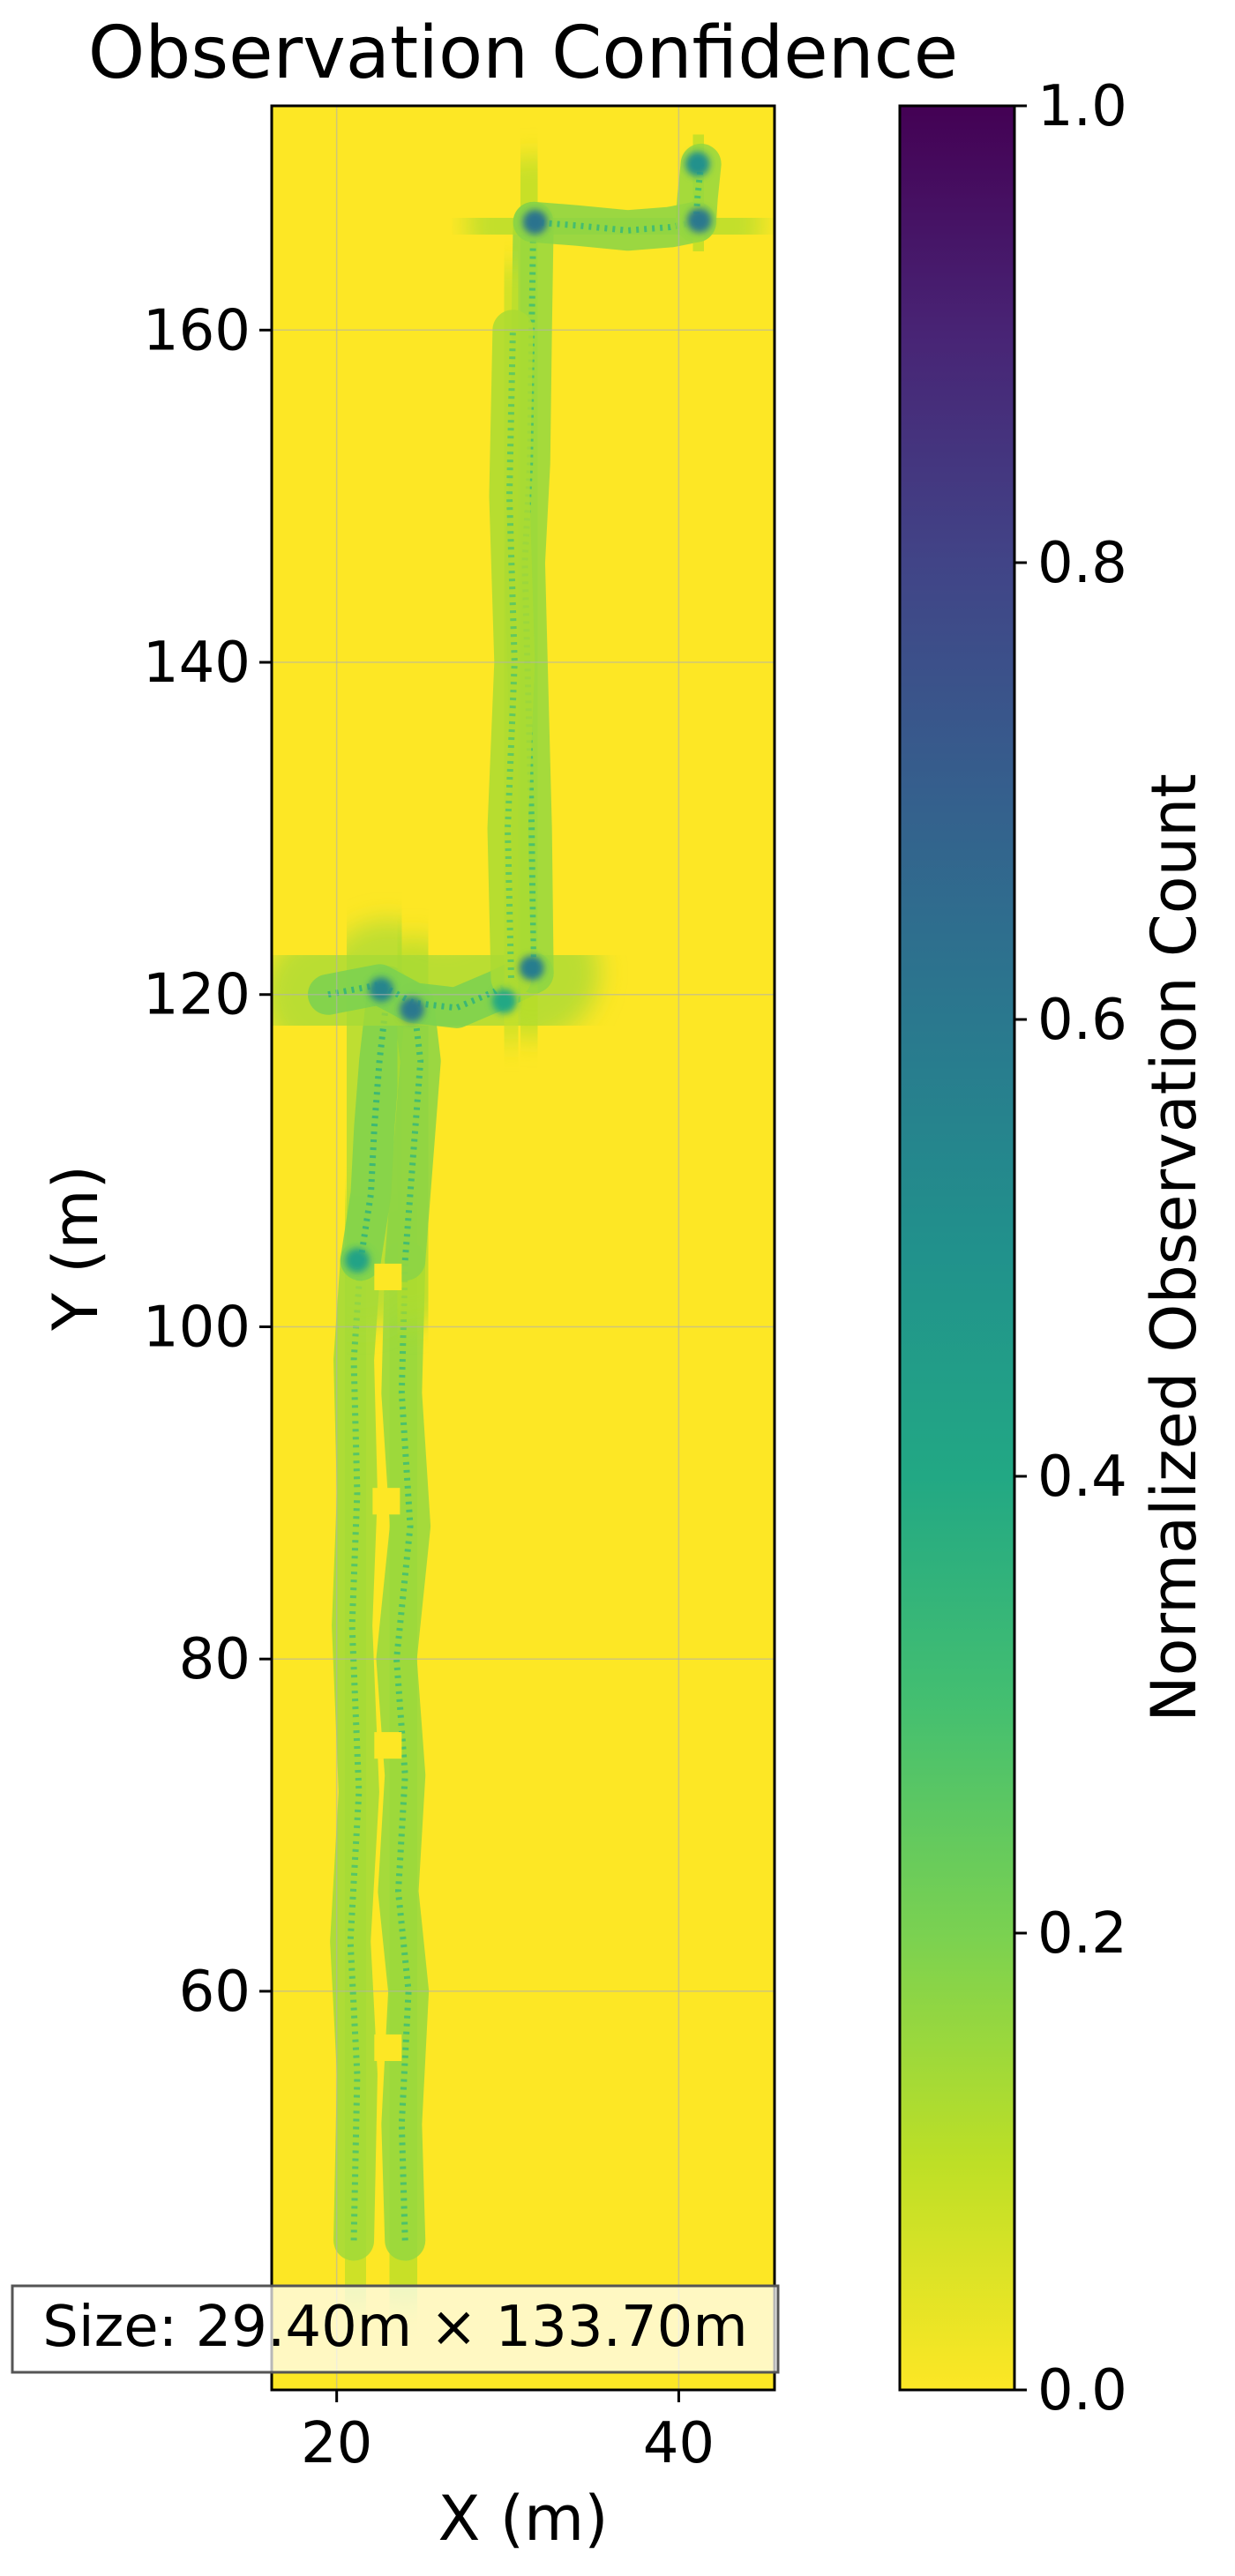  I want to click on size-annotation: Size: 29.40m × 133.70m, so click(395, 2329).